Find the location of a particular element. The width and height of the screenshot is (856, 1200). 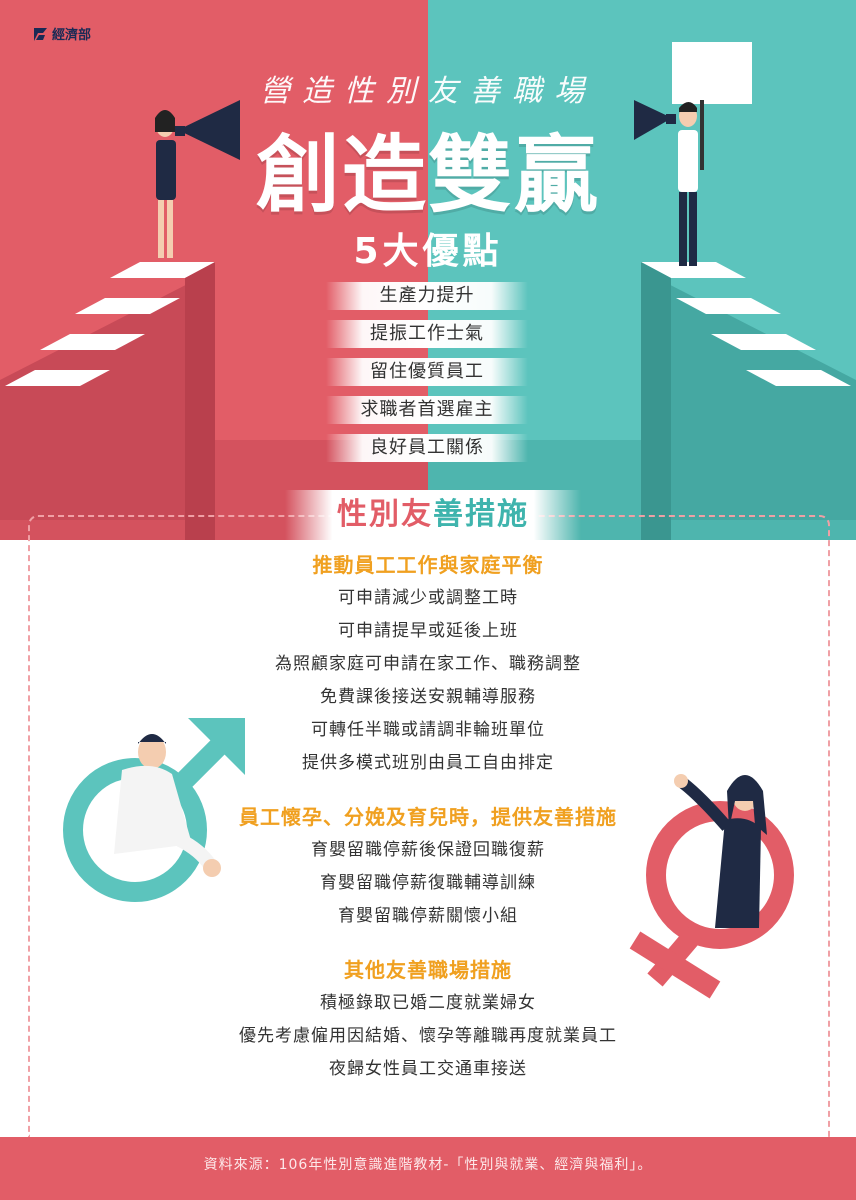

advantage-item: 留住優質員工 is located at coordinates (427, 372).